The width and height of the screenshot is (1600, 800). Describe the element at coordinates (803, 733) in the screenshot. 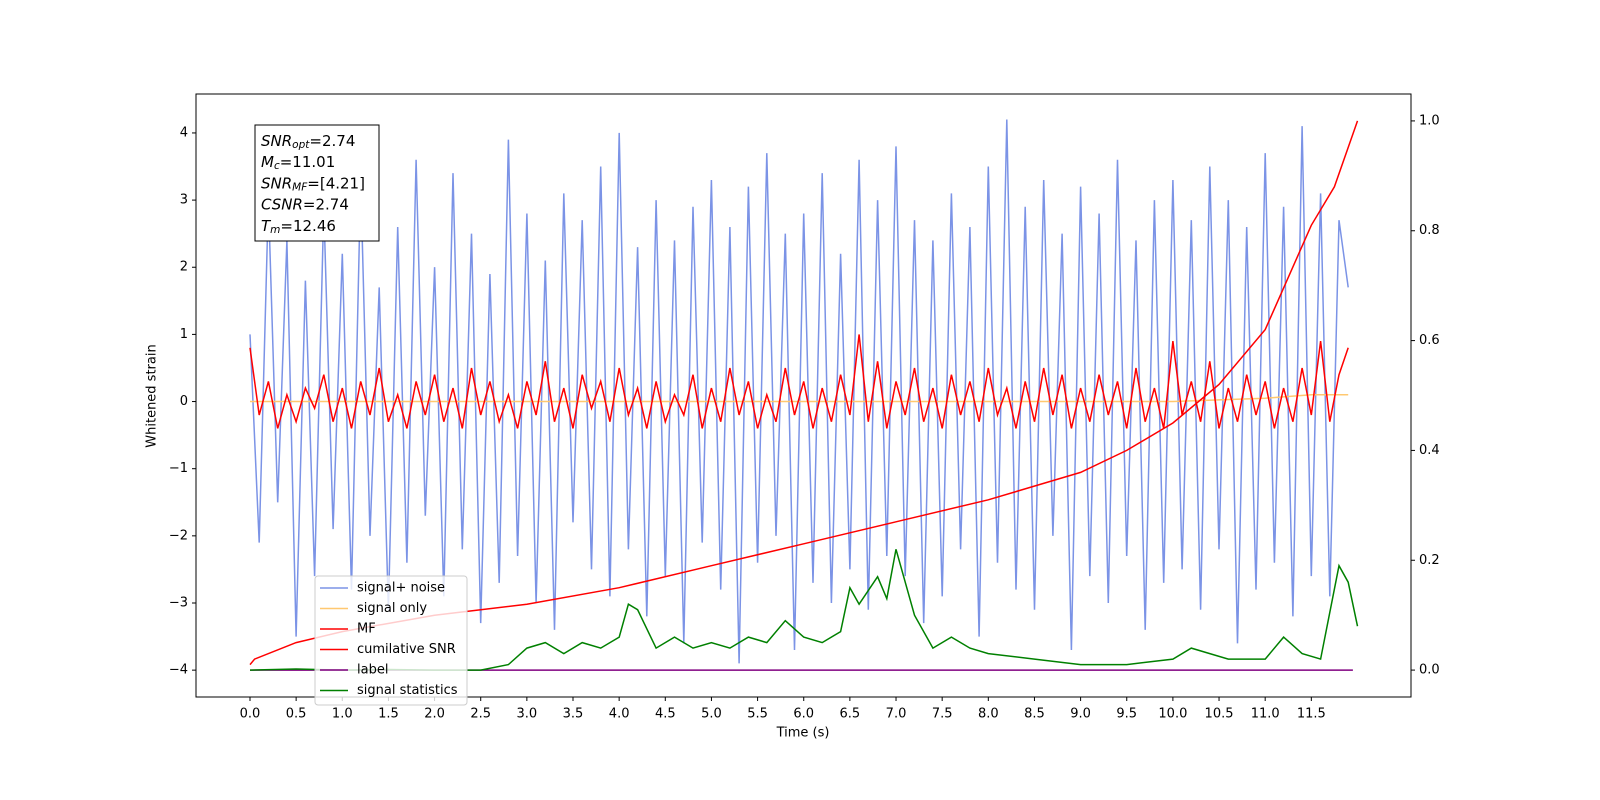

I see `x-axis-label: Time (s)` at that location.